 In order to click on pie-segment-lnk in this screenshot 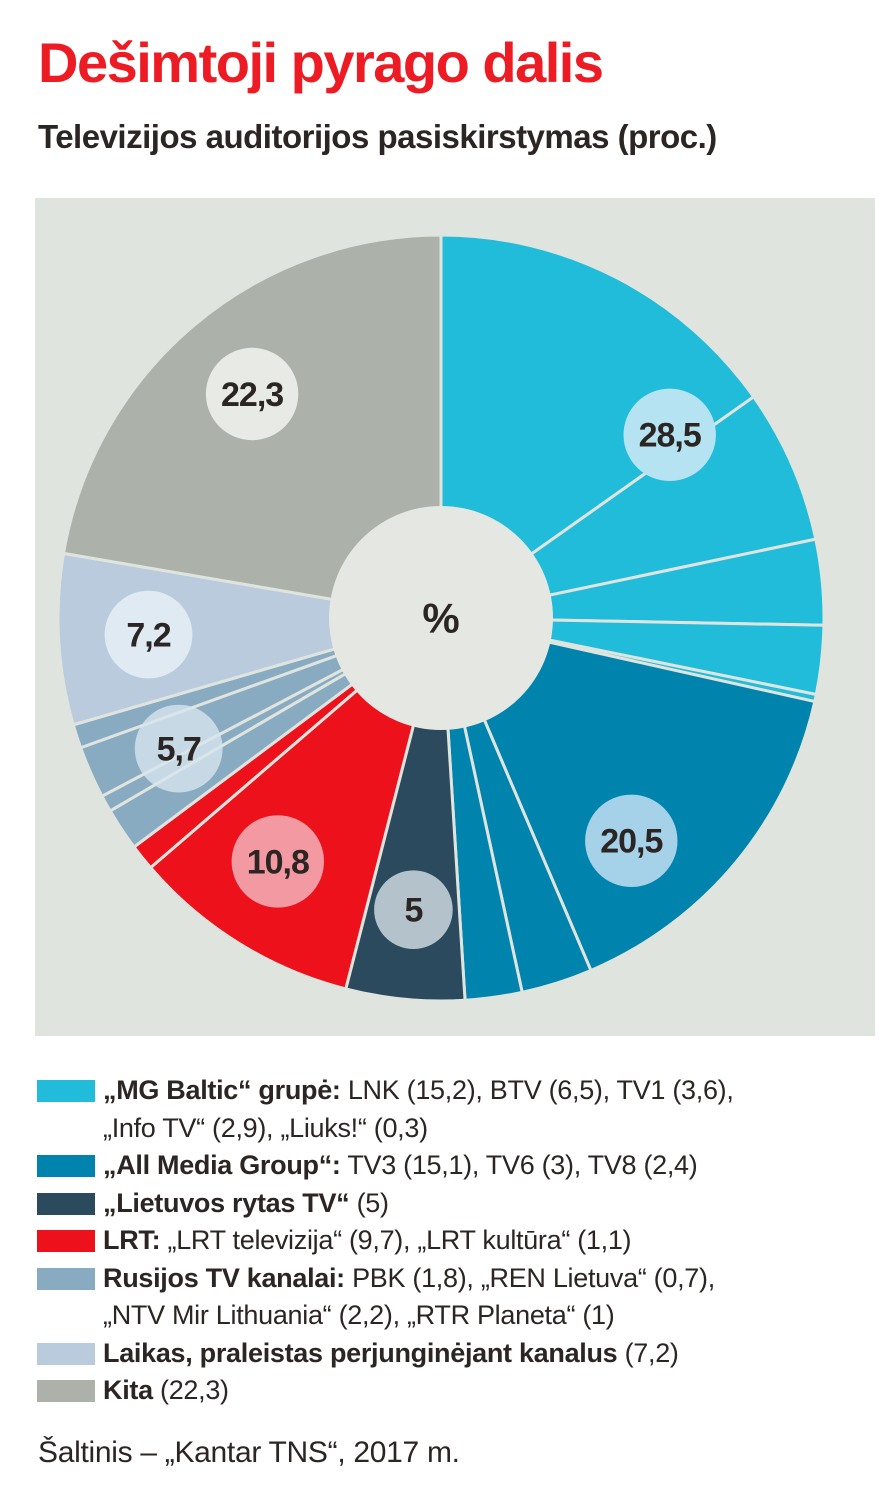, I will do `click(597, 427)`.